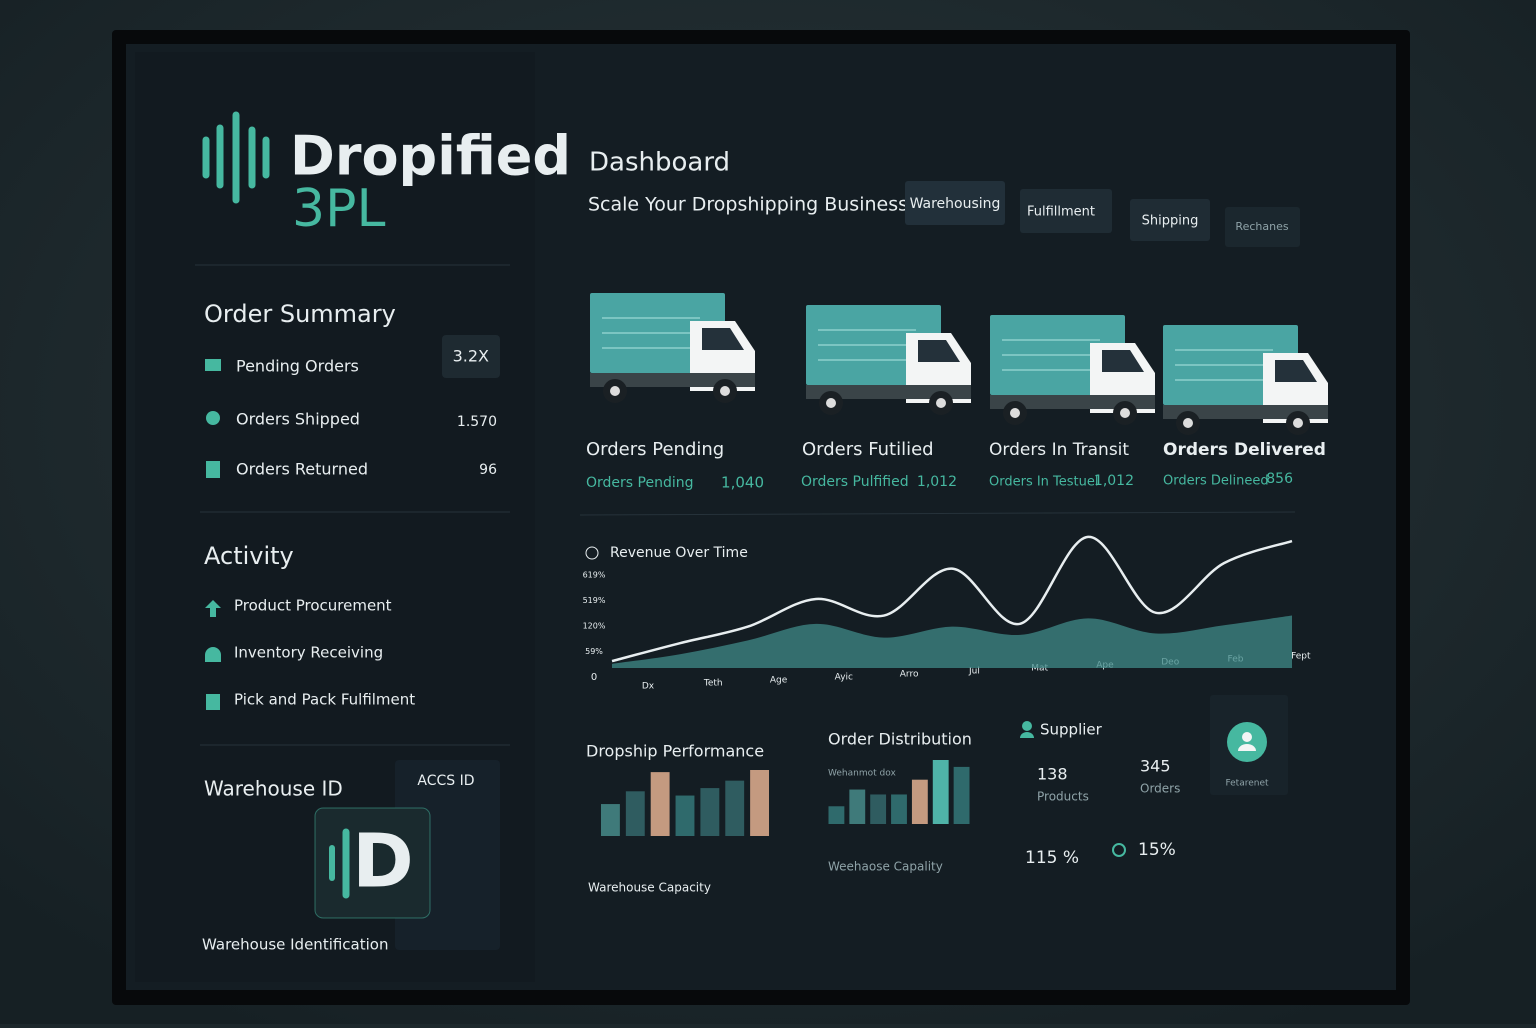 Image resolution: width=1536 pixels, height=1028 pixels. I want to click on card-label: Orders Pulfified, so click(855, 482).